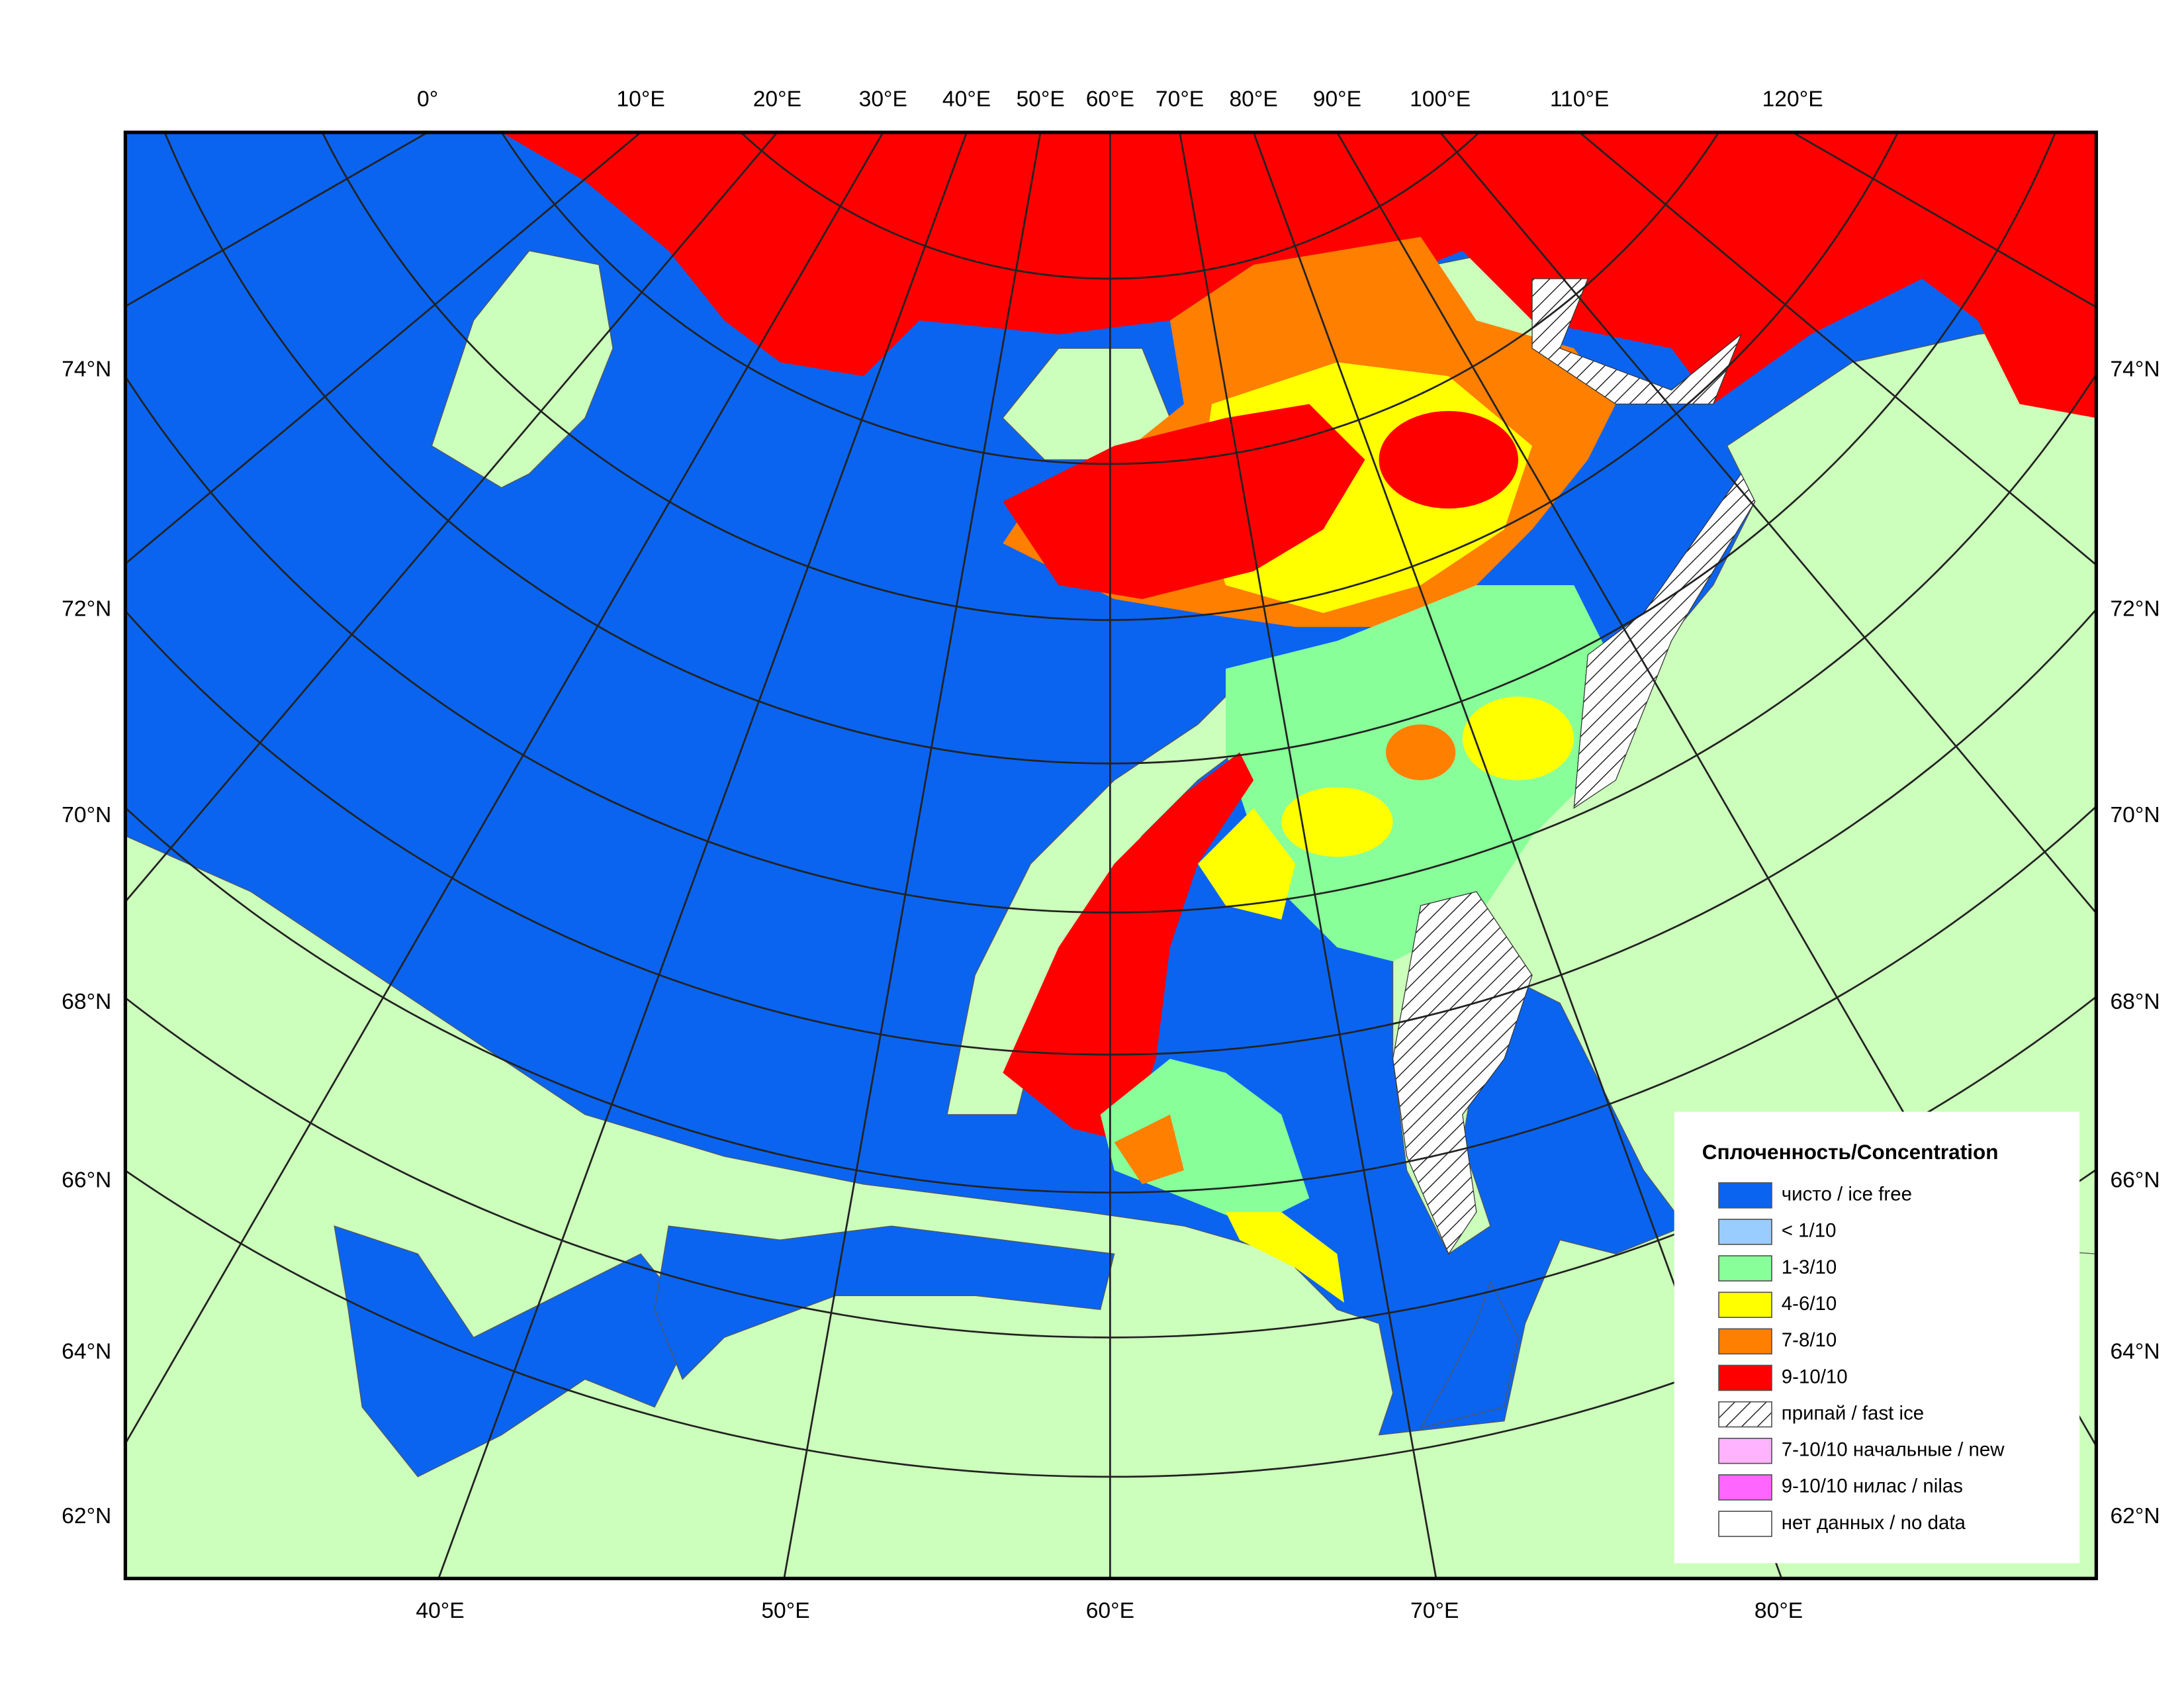 The image size is (2184, 1688). I want to click on svalbard, so click(522, 369).